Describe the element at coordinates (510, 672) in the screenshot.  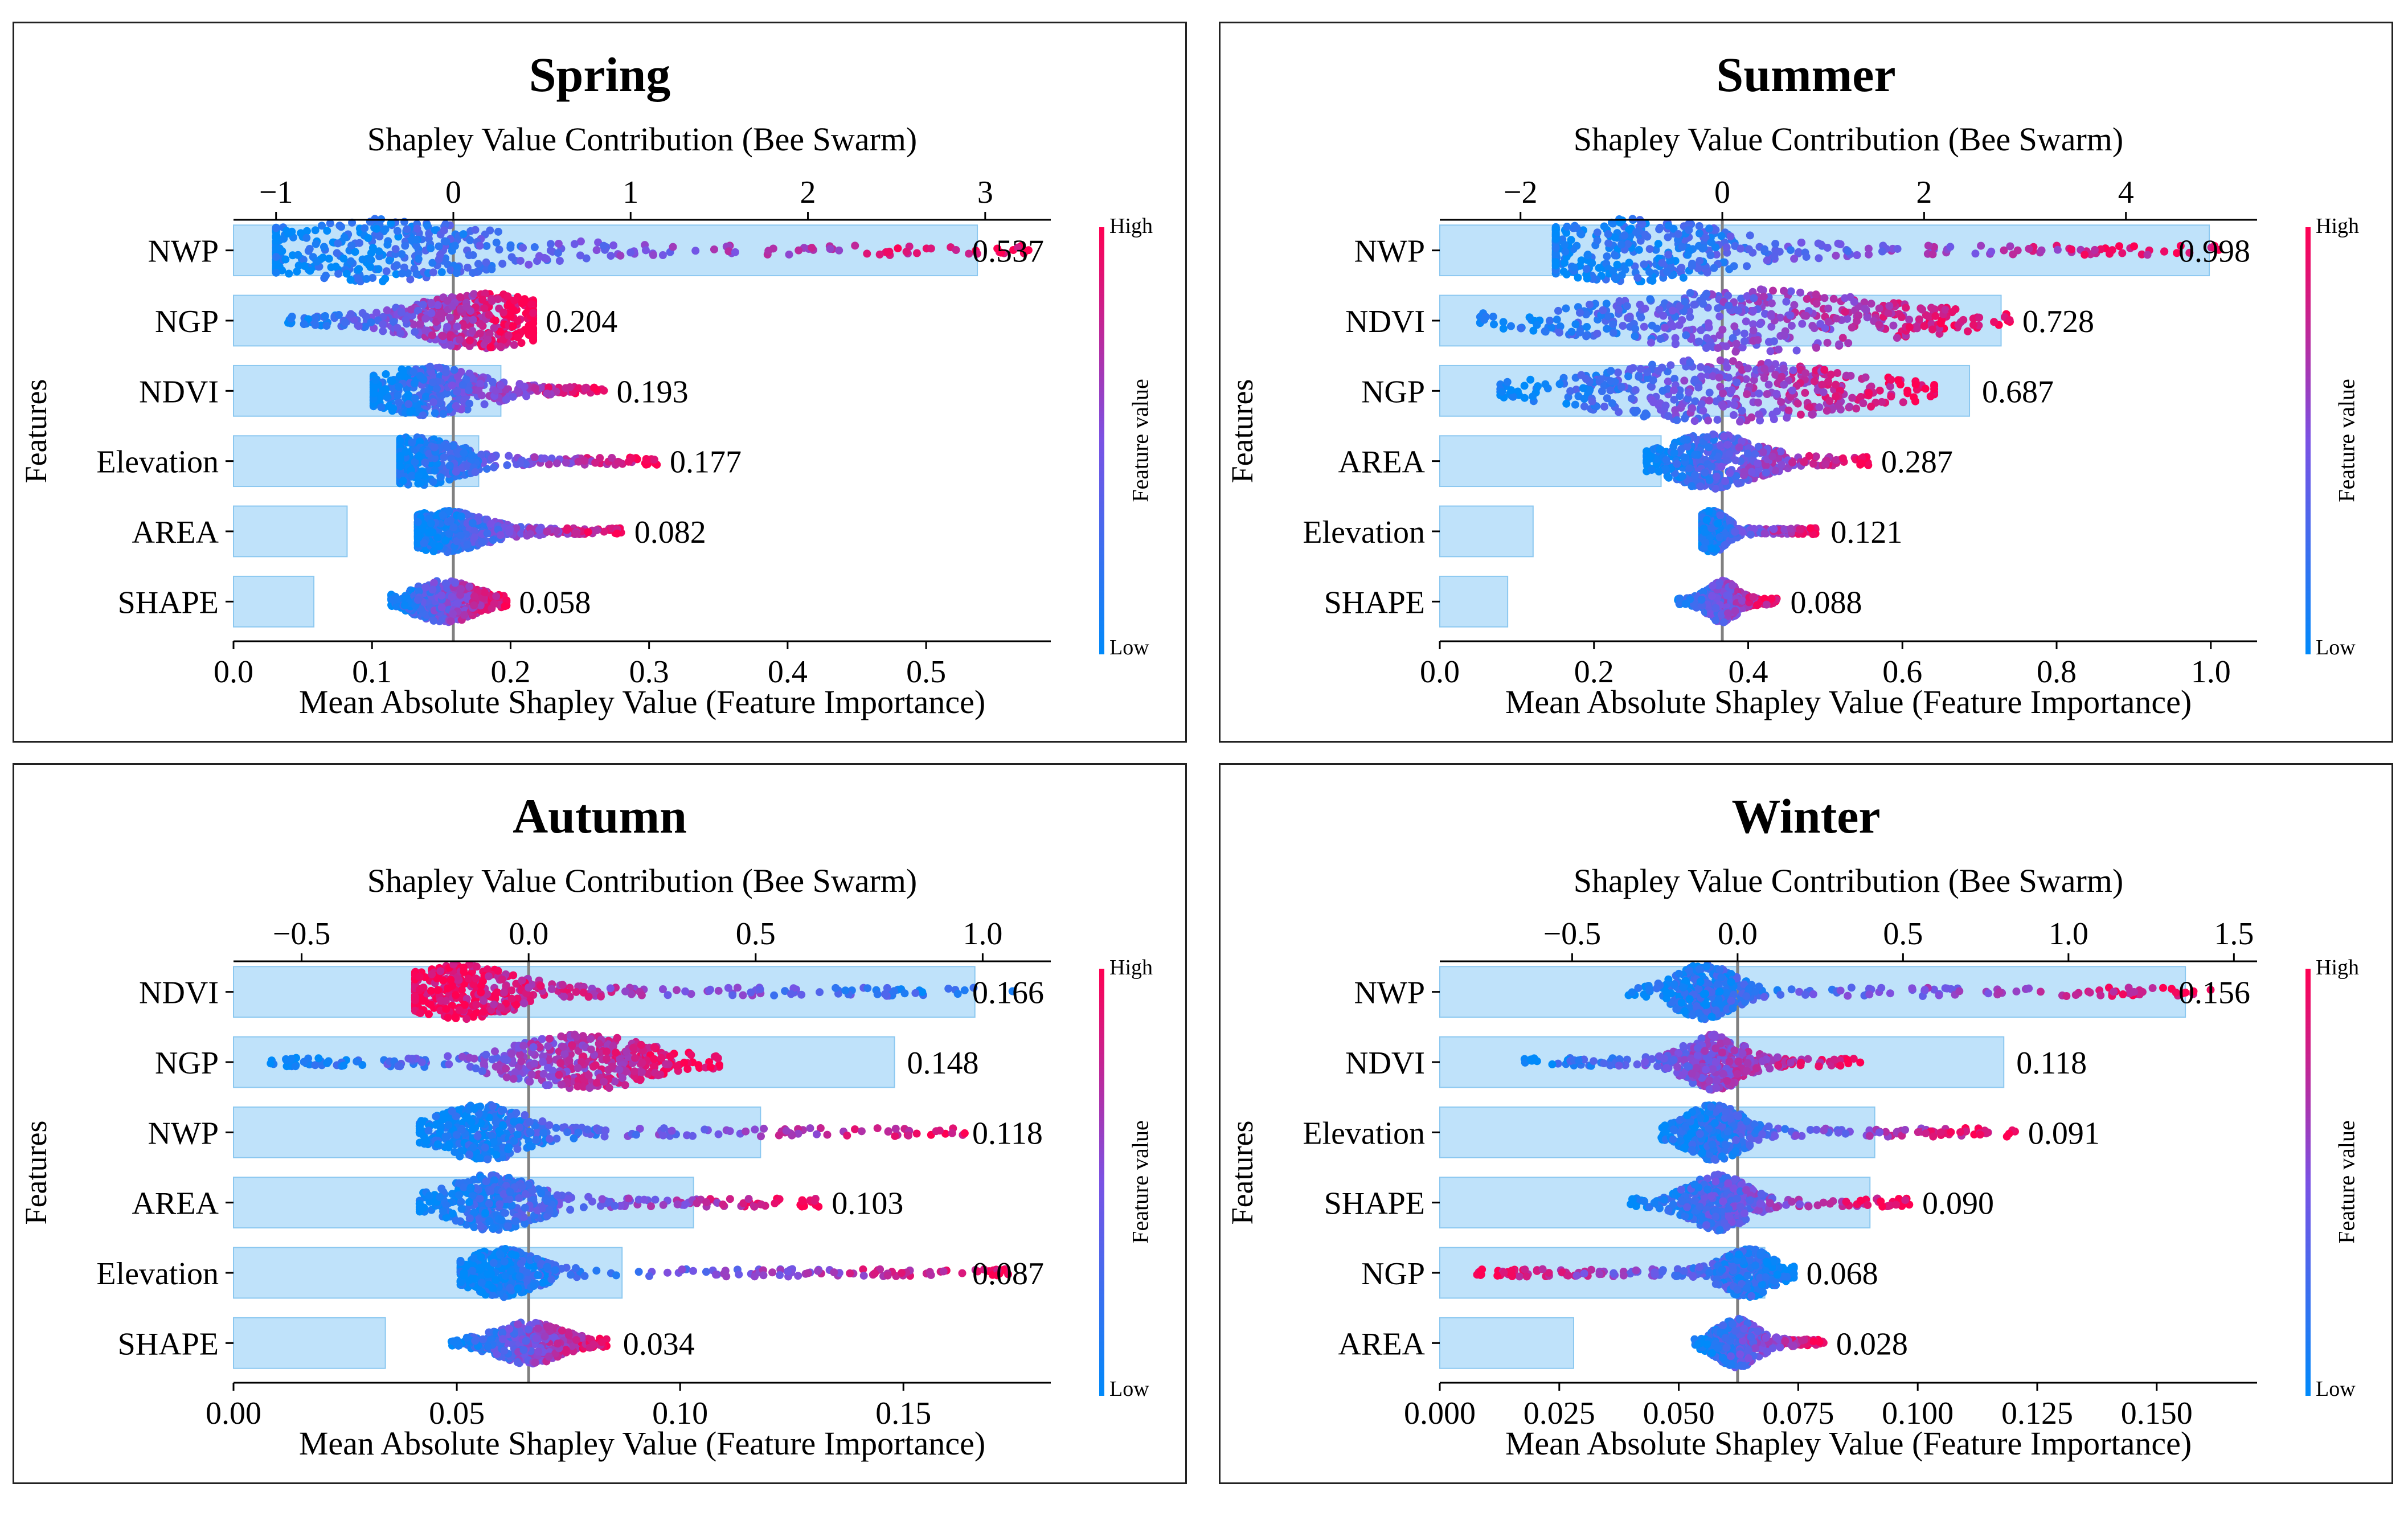
I see `bottom-tick-label: 0.2` at that location.